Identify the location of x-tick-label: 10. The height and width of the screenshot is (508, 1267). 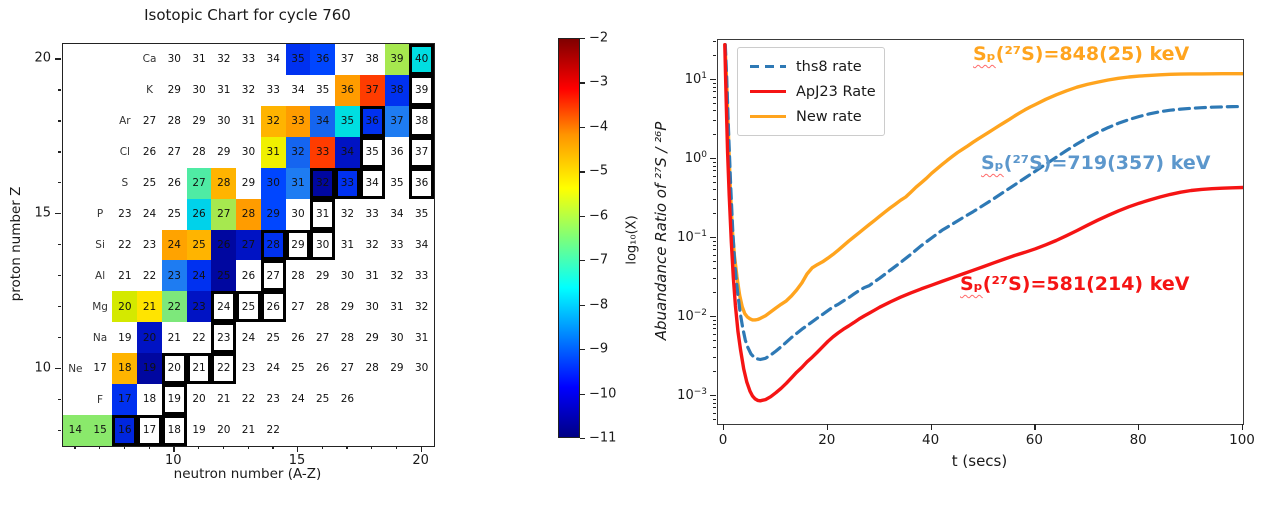
(173, 460).